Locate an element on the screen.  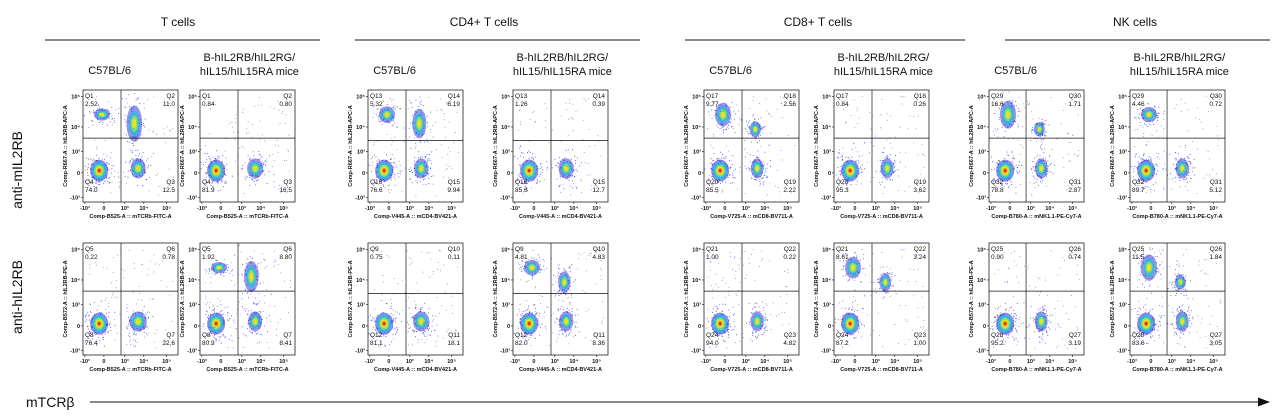
plot-frame is located at coordinates (881, 146).